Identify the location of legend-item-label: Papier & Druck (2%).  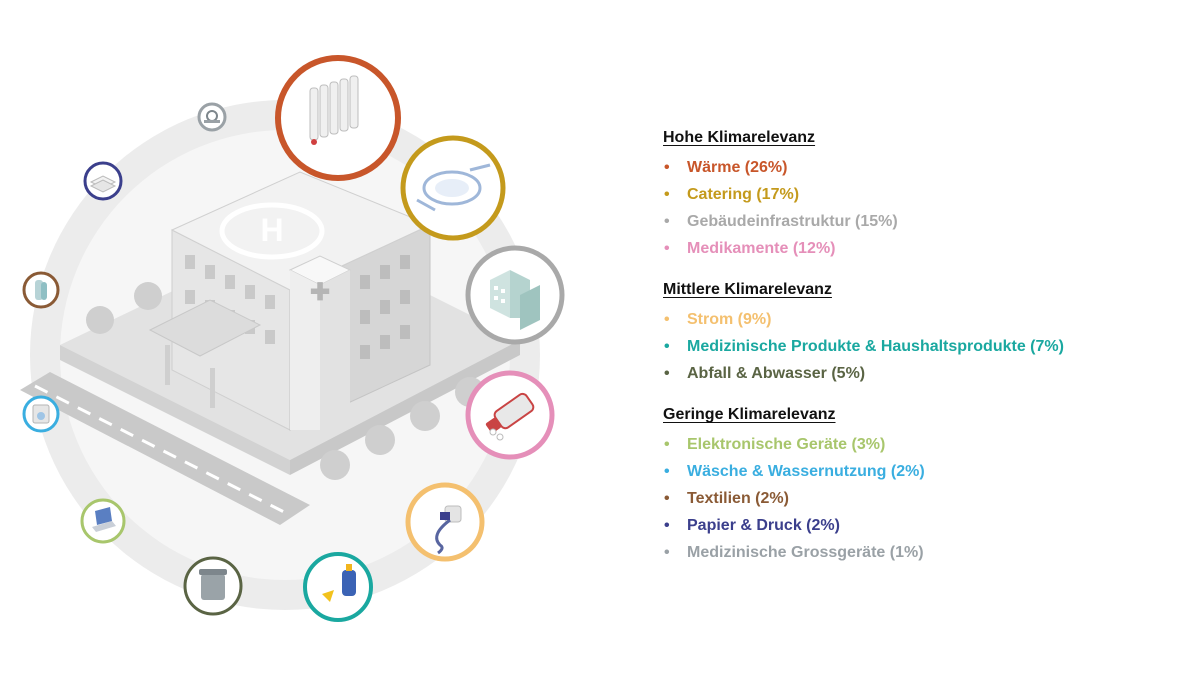
(763, 525).